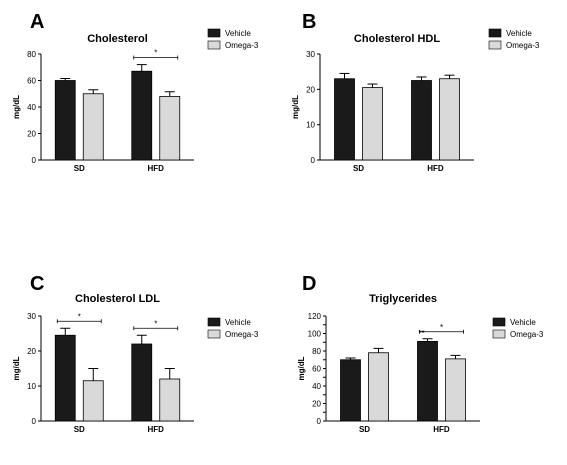 Image resolution: width=567 pixels, height=465 pixels. I want to click on y-tick-label: 100, so click(315, 334).